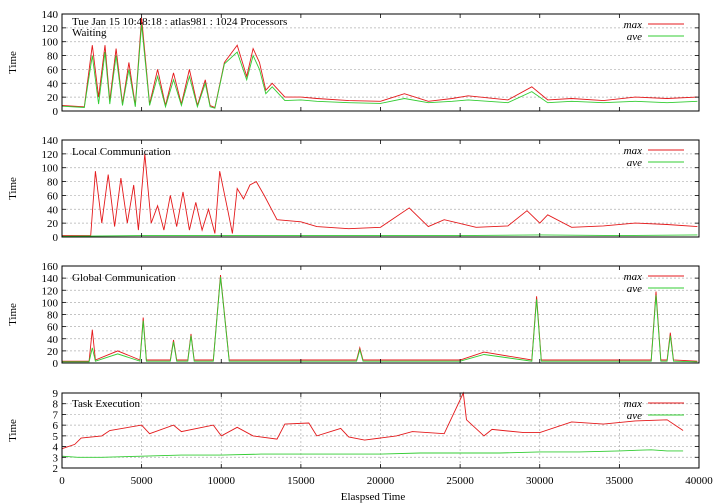  I want to click on y-tick-label-task-execution: 4, so click(56, 448).